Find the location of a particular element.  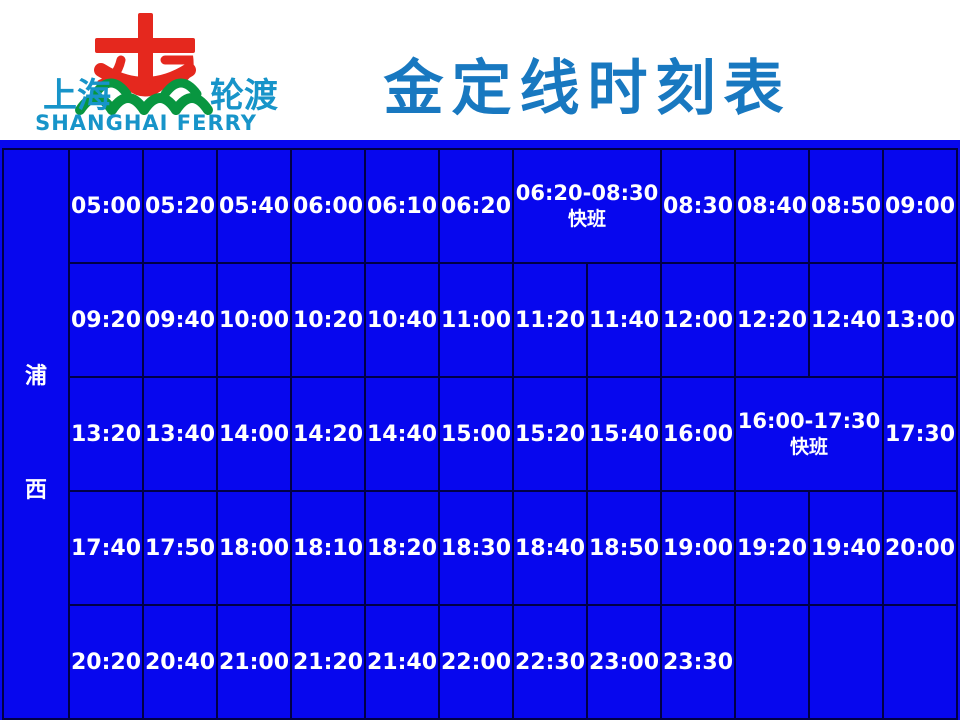

time-cell: 18:30 is located at coordinates (476, 548).